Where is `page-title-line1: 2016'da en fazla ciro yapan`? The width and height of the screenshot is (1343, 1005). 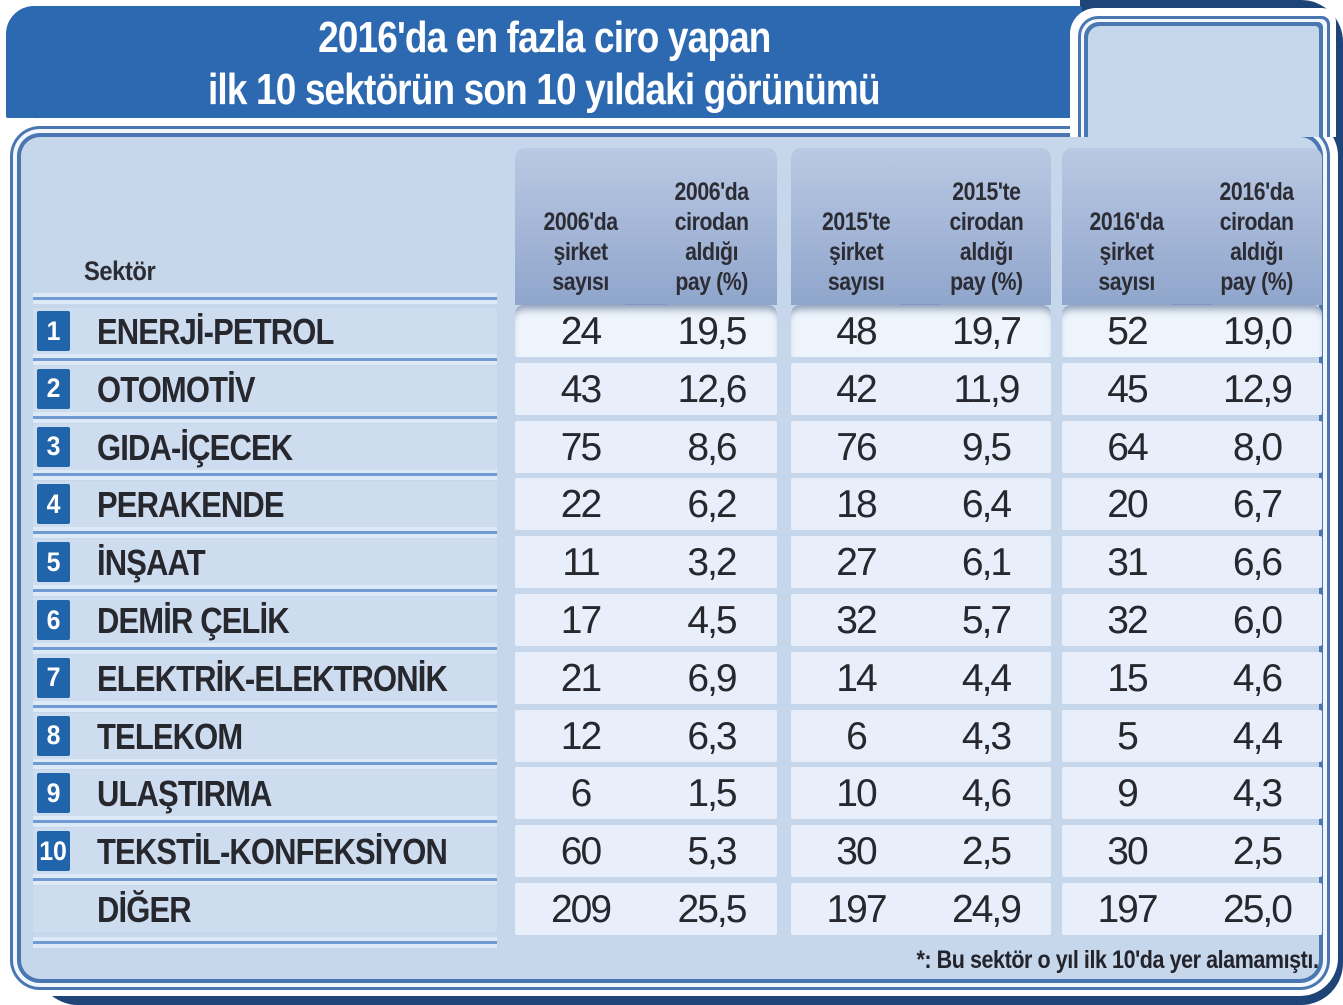
page-title-line1: 2016'da en fazla ciro yapan is located at coordinates (544, 37).